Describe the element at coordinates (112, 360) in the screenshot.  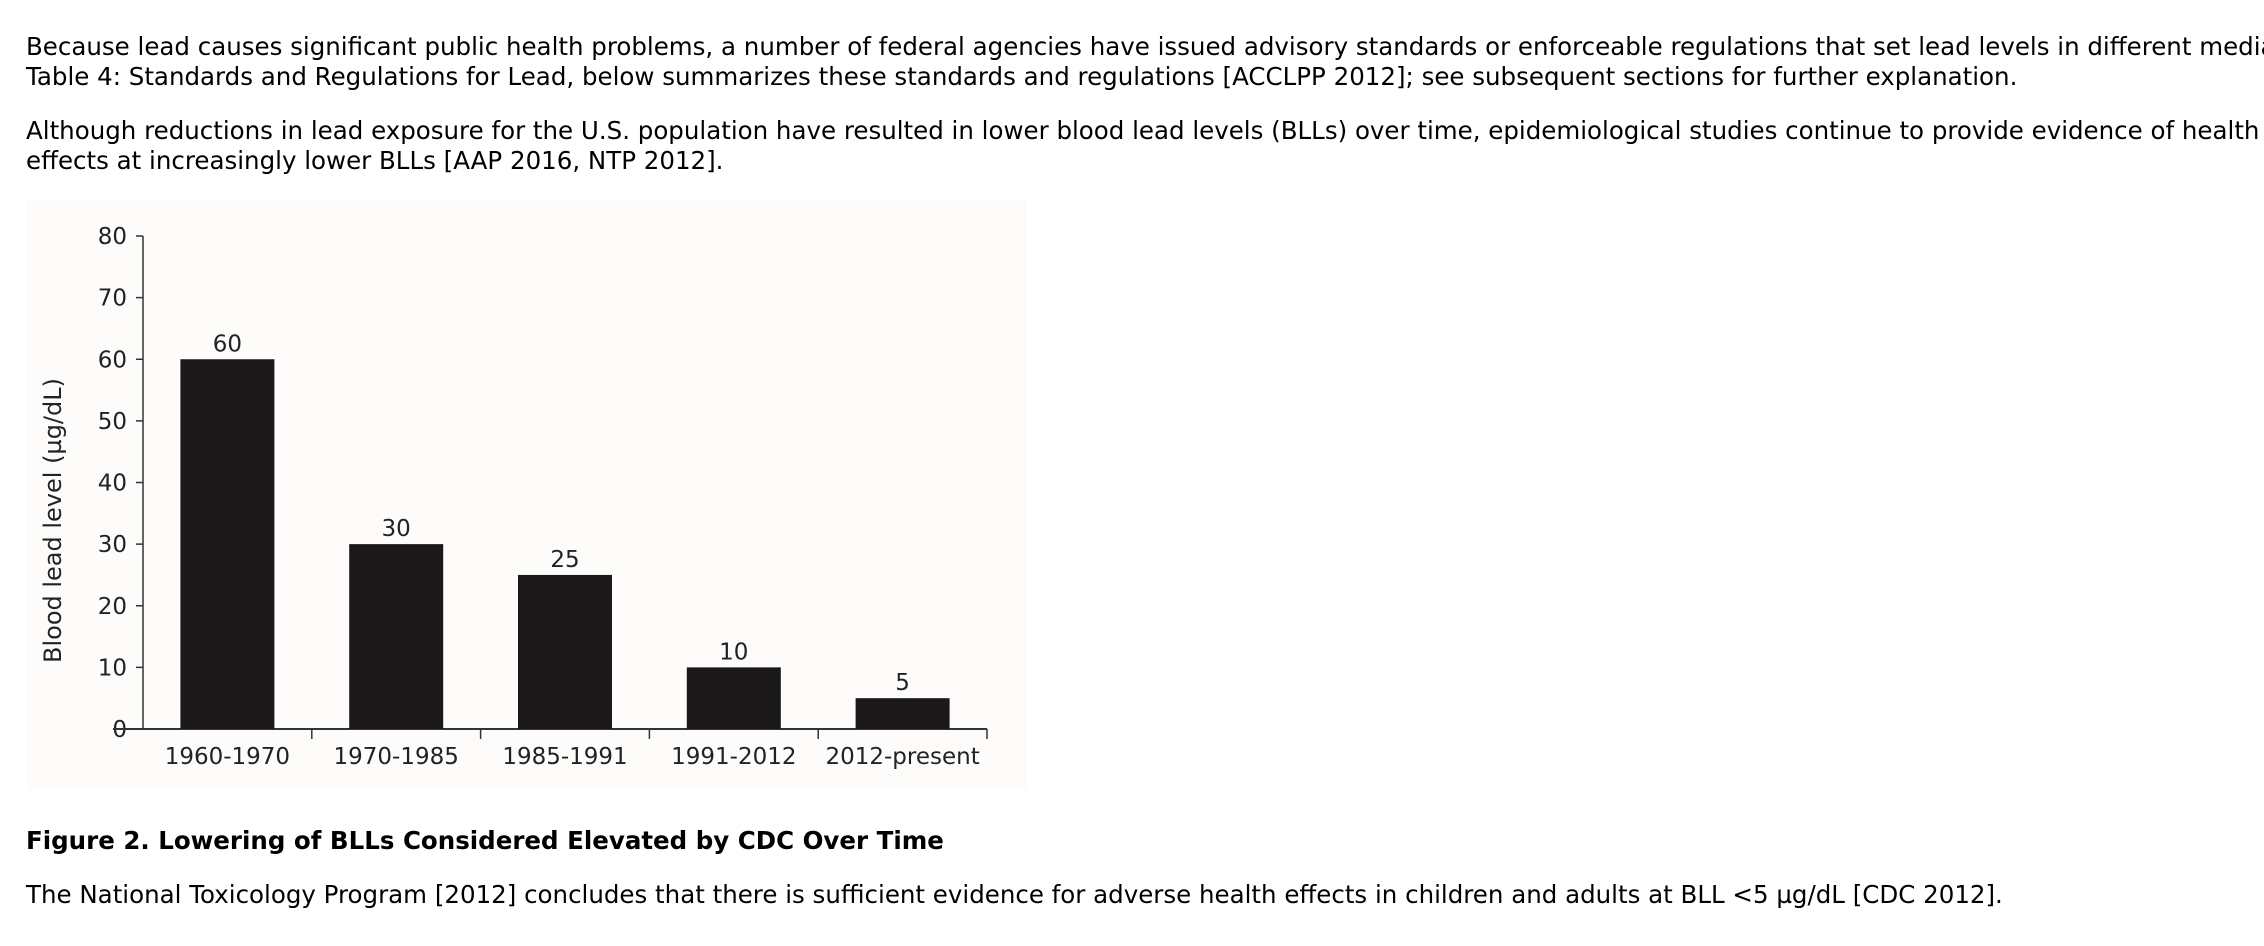
I see `y-tick-label: 60` at that location.